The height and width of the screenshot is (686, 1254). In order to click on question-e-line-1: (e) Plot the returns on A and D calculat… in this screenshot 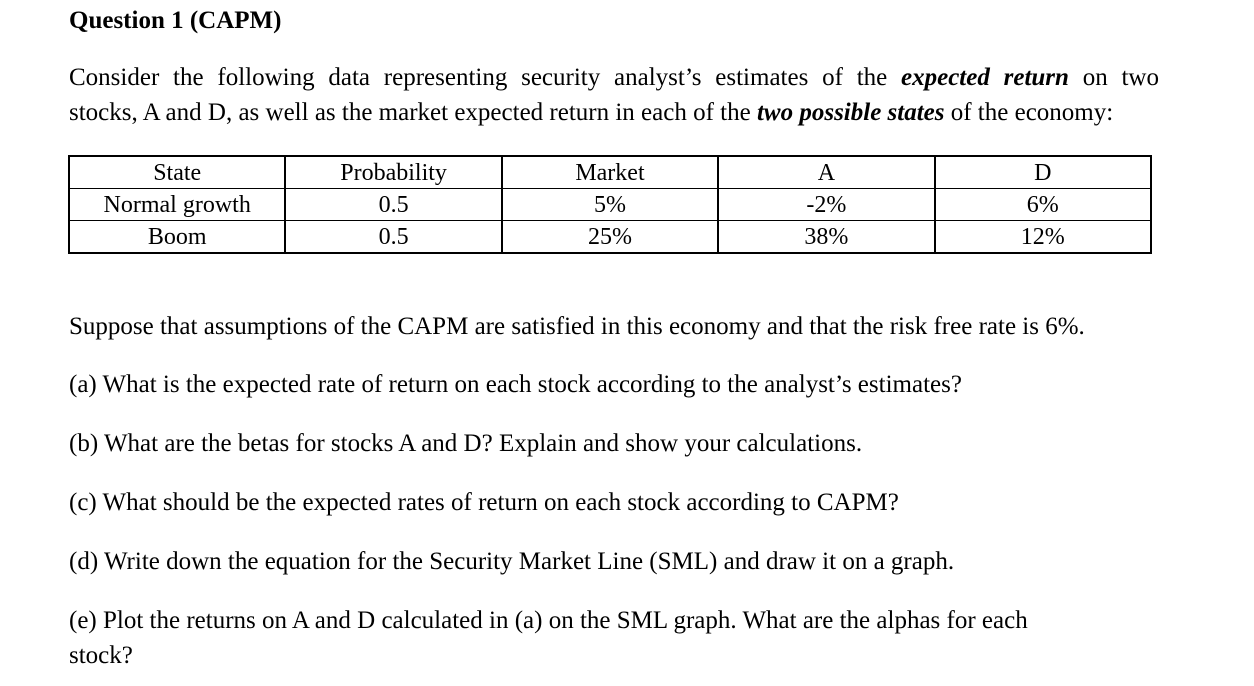, I will do `click(548, 620)`.